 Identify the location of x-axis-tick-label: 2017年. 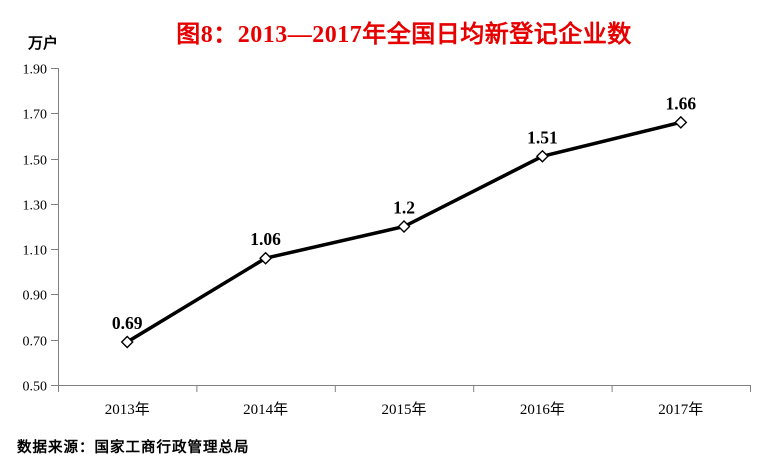
(680, 409).